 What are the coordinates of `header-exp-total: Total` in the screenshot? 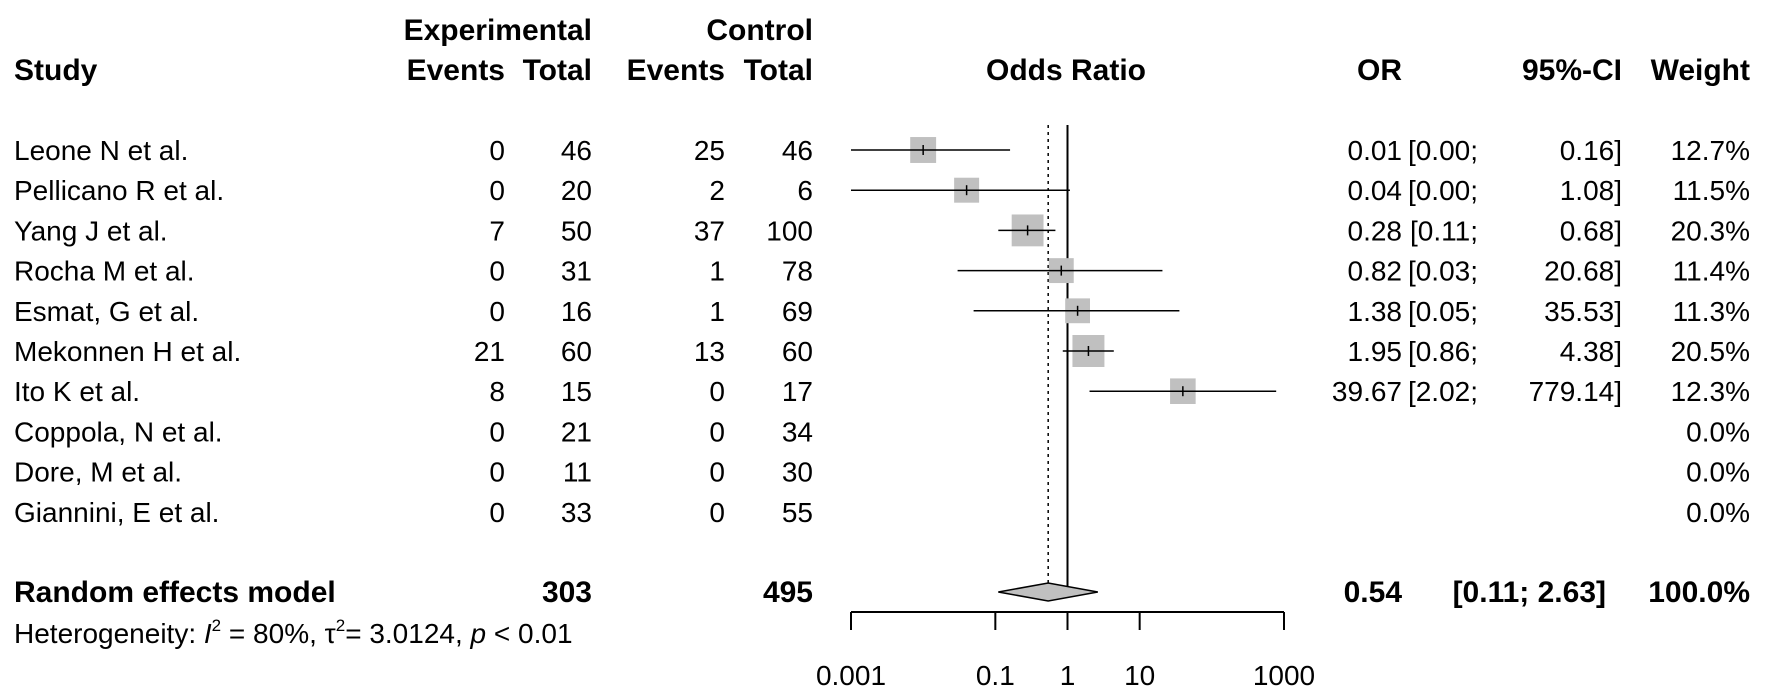 It's located at (557, 70).